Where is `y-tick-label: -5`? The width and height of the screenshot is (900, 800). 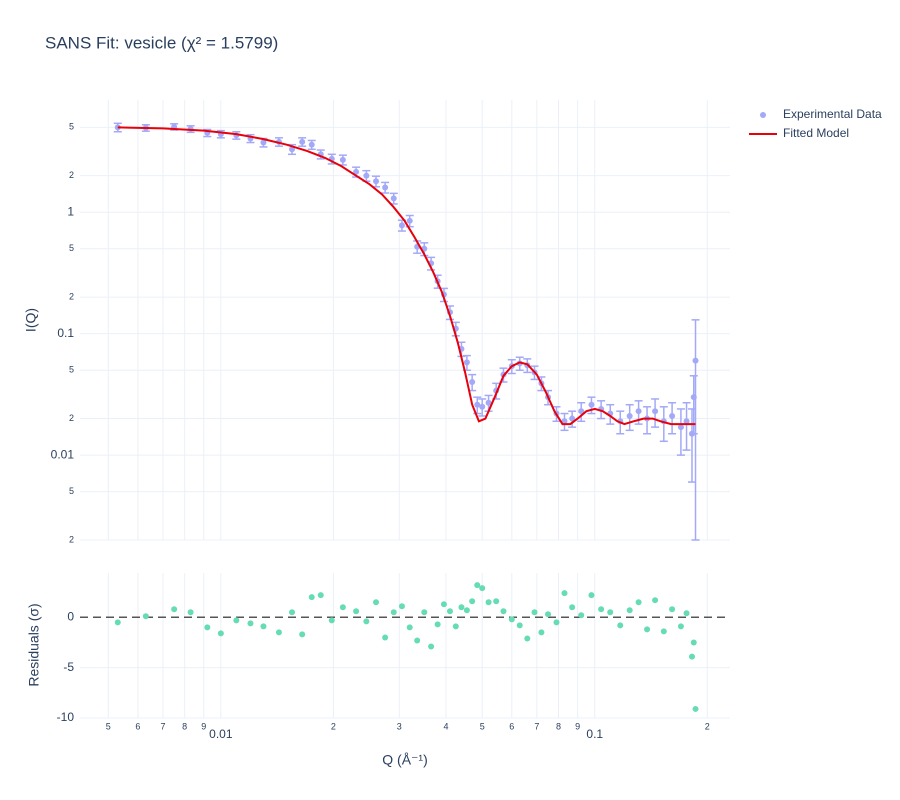
y-tick-label: -5 is located at coordinates (68, 667).